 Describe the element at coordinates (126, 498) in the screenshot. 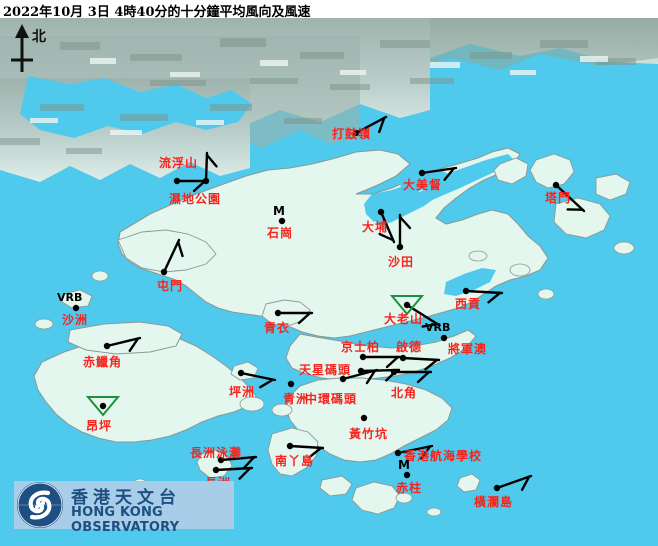

I see `logo-name-cn: 香港天文台` at that location.